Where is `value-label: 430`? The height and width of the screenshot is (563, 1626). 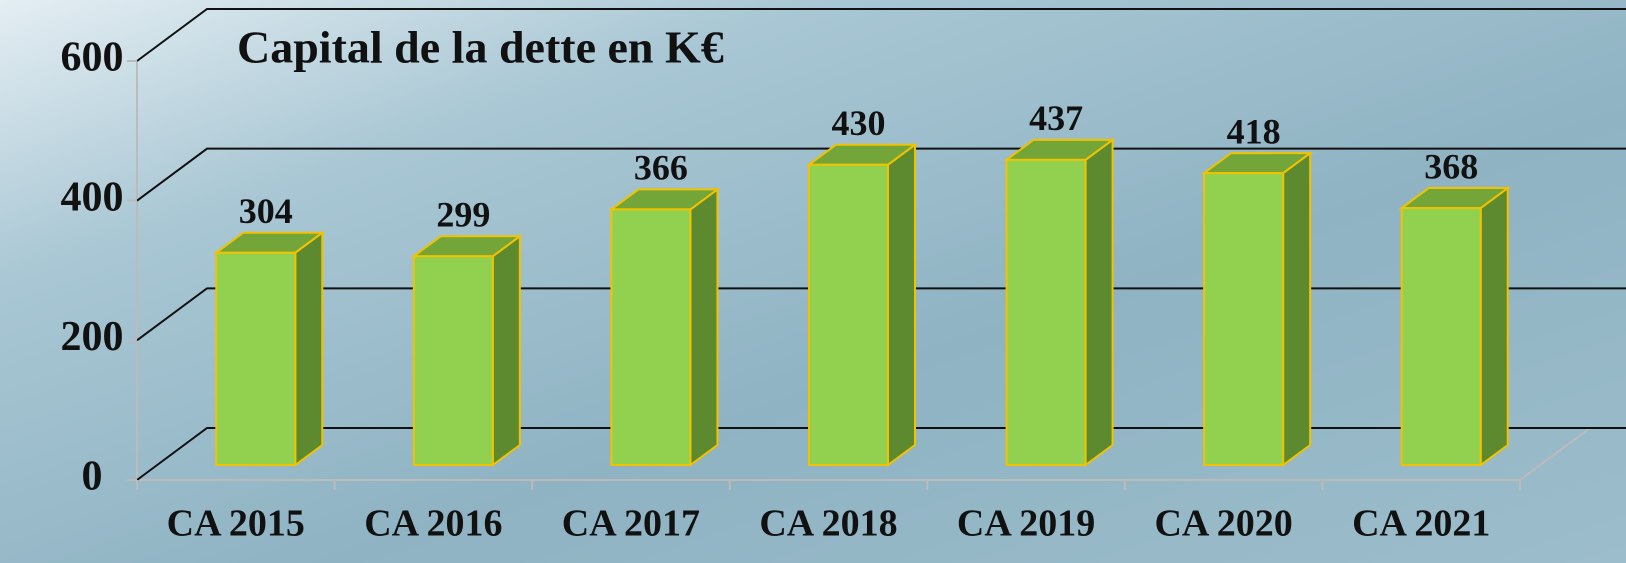
value-label: 430 is located at coordinates (859, 123).